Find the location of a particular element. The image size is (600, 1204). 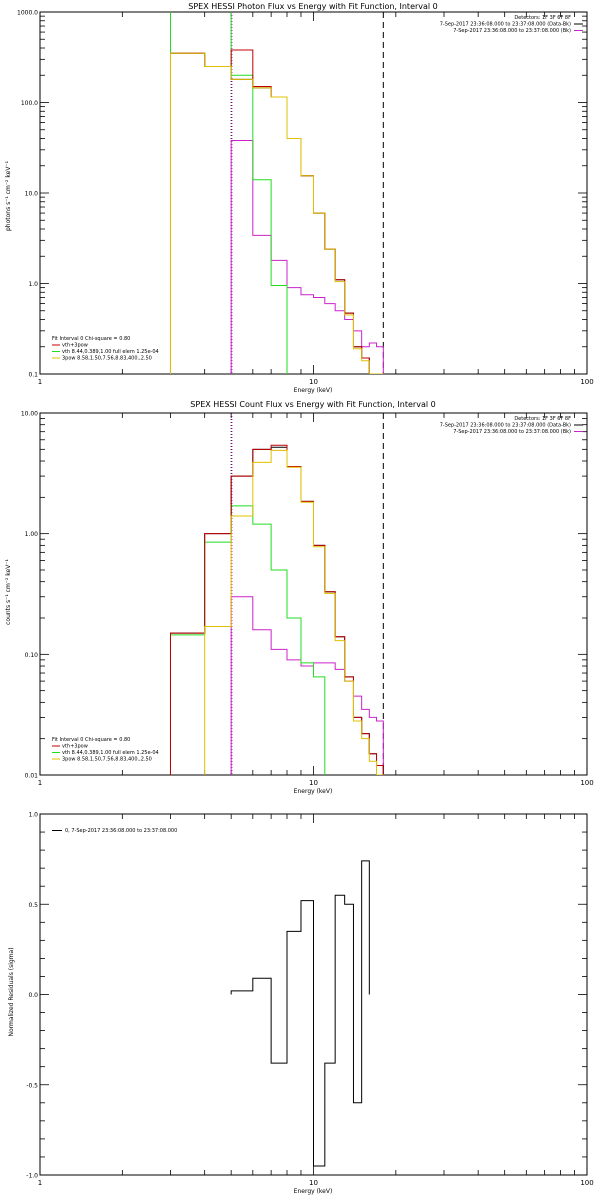

y-tick-label: 0.10 is located at coordinates (32, 655).